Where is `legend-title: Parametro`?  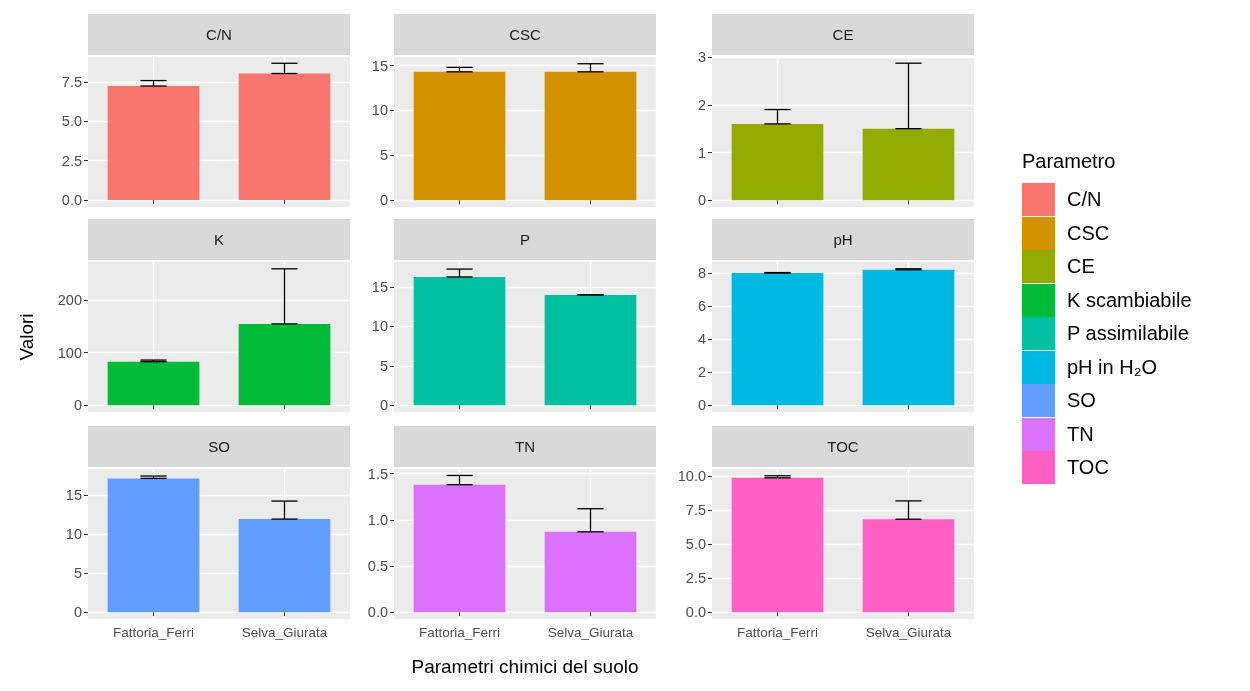 legend-title: Parametro is located at coordinates (1069, 161).